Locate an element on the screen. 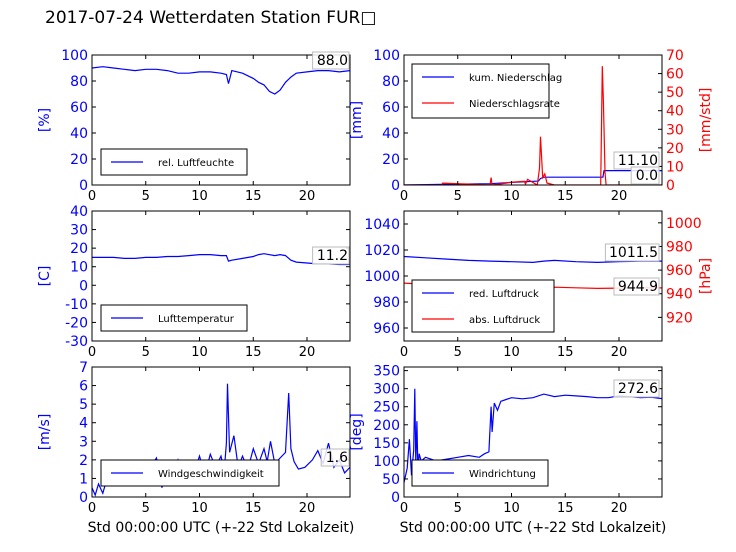  value-box-text: 11.10 is located at coordinates (638, 161).